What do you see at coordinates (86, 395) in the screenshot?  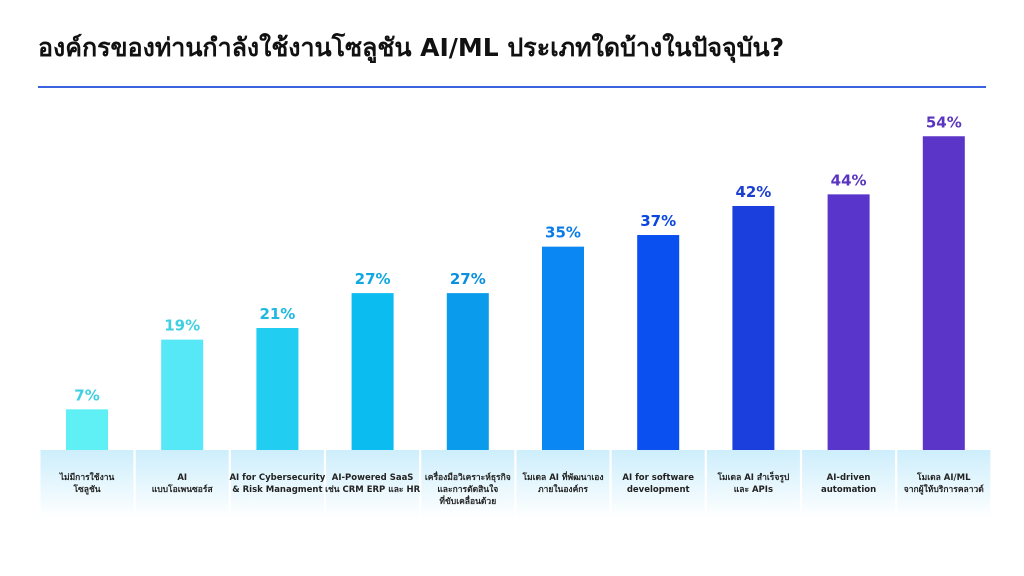 I see `bar-value-label: 7%` at bounding box center [86, 395].